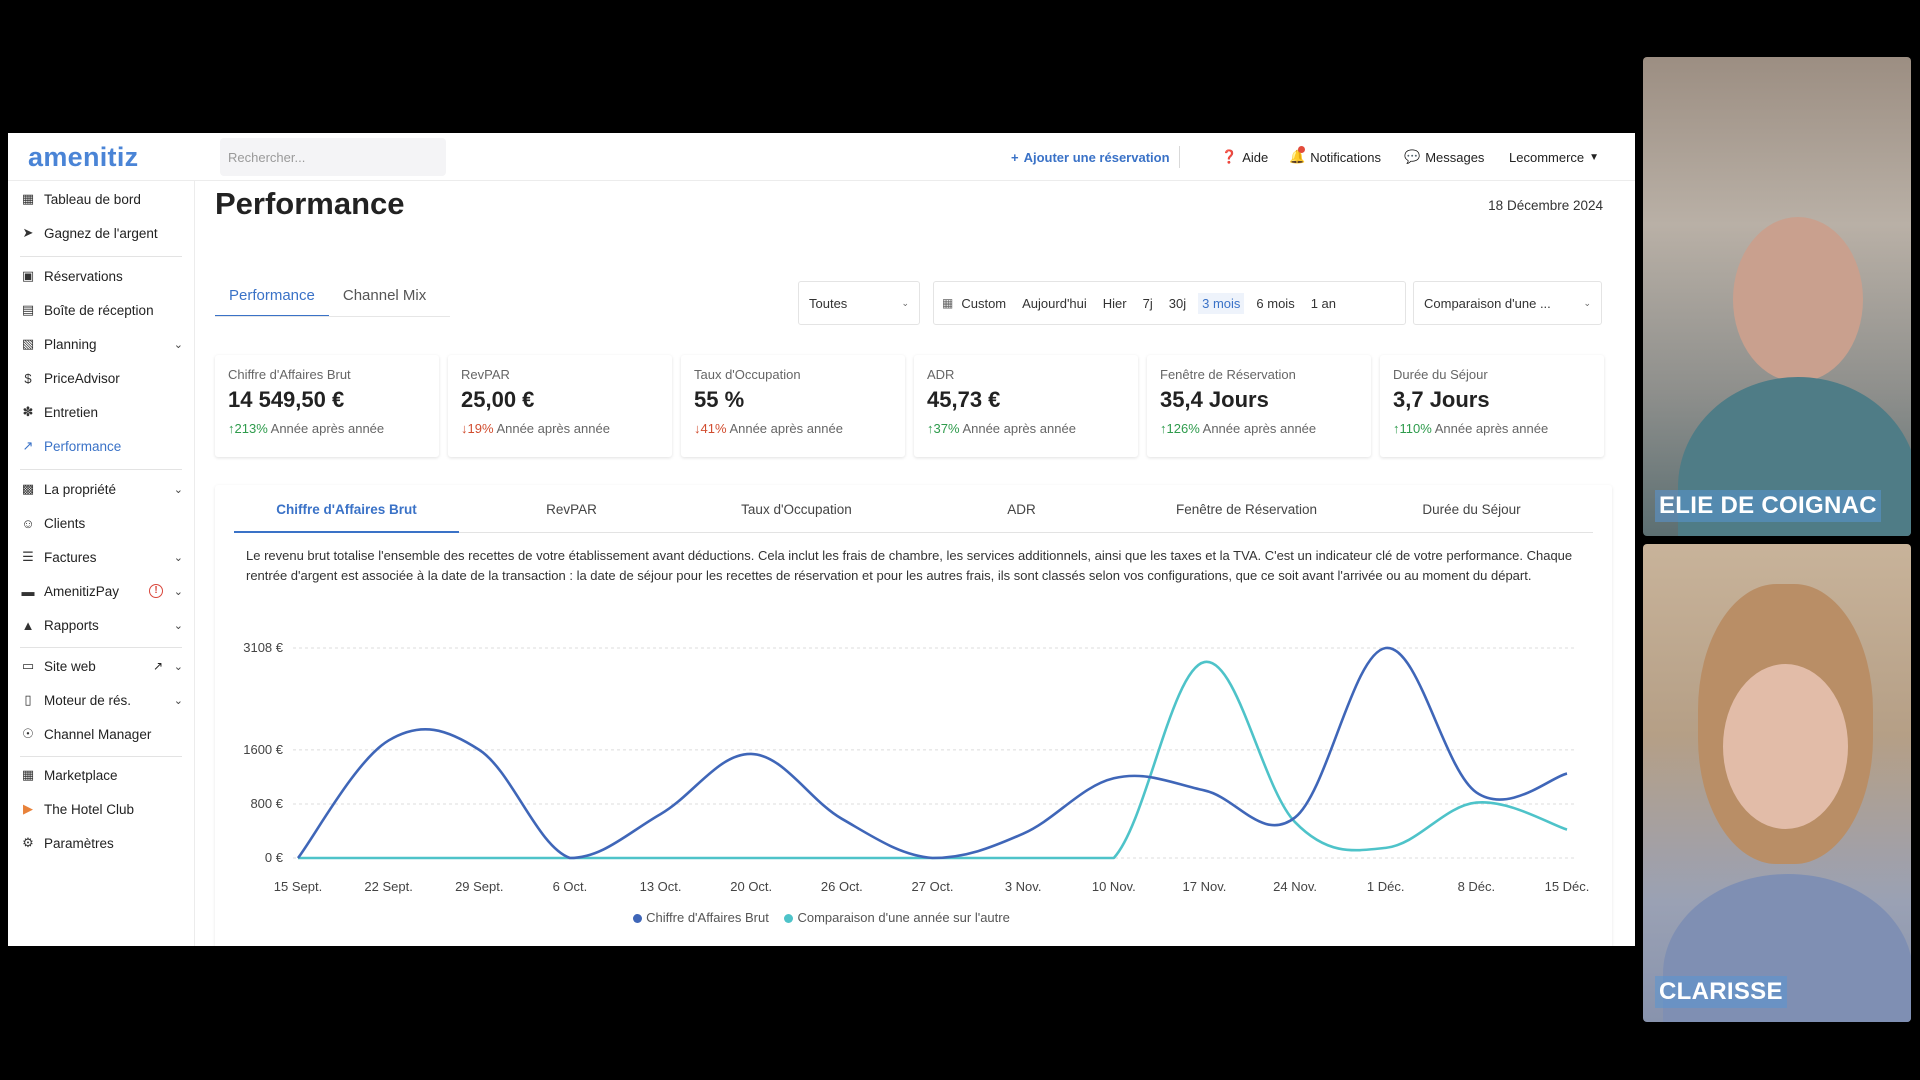  Describe the element at coordinates (842, 886) in the screenshot. I see `x-tick-label: 26 Oct.` at that location.